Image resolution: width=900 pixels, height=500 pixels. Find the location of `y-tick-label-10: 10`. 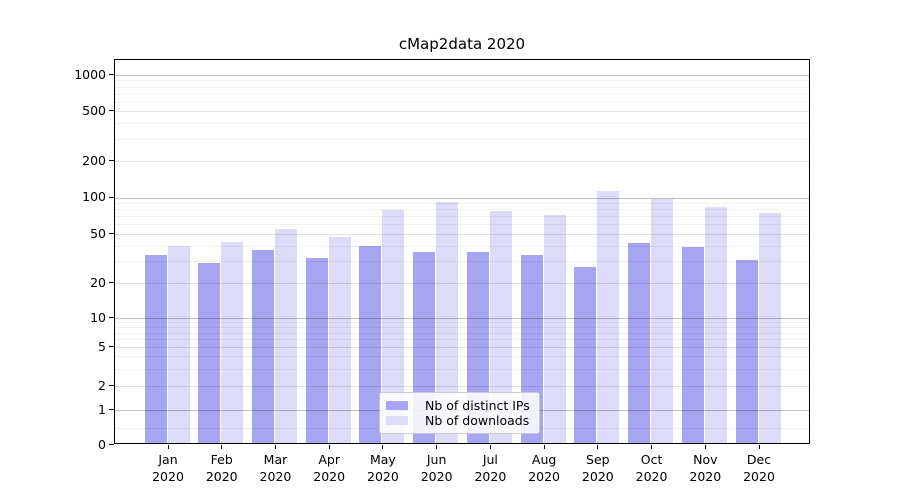

y-tick-label-10: 10 is located at coordinates (98, 317).